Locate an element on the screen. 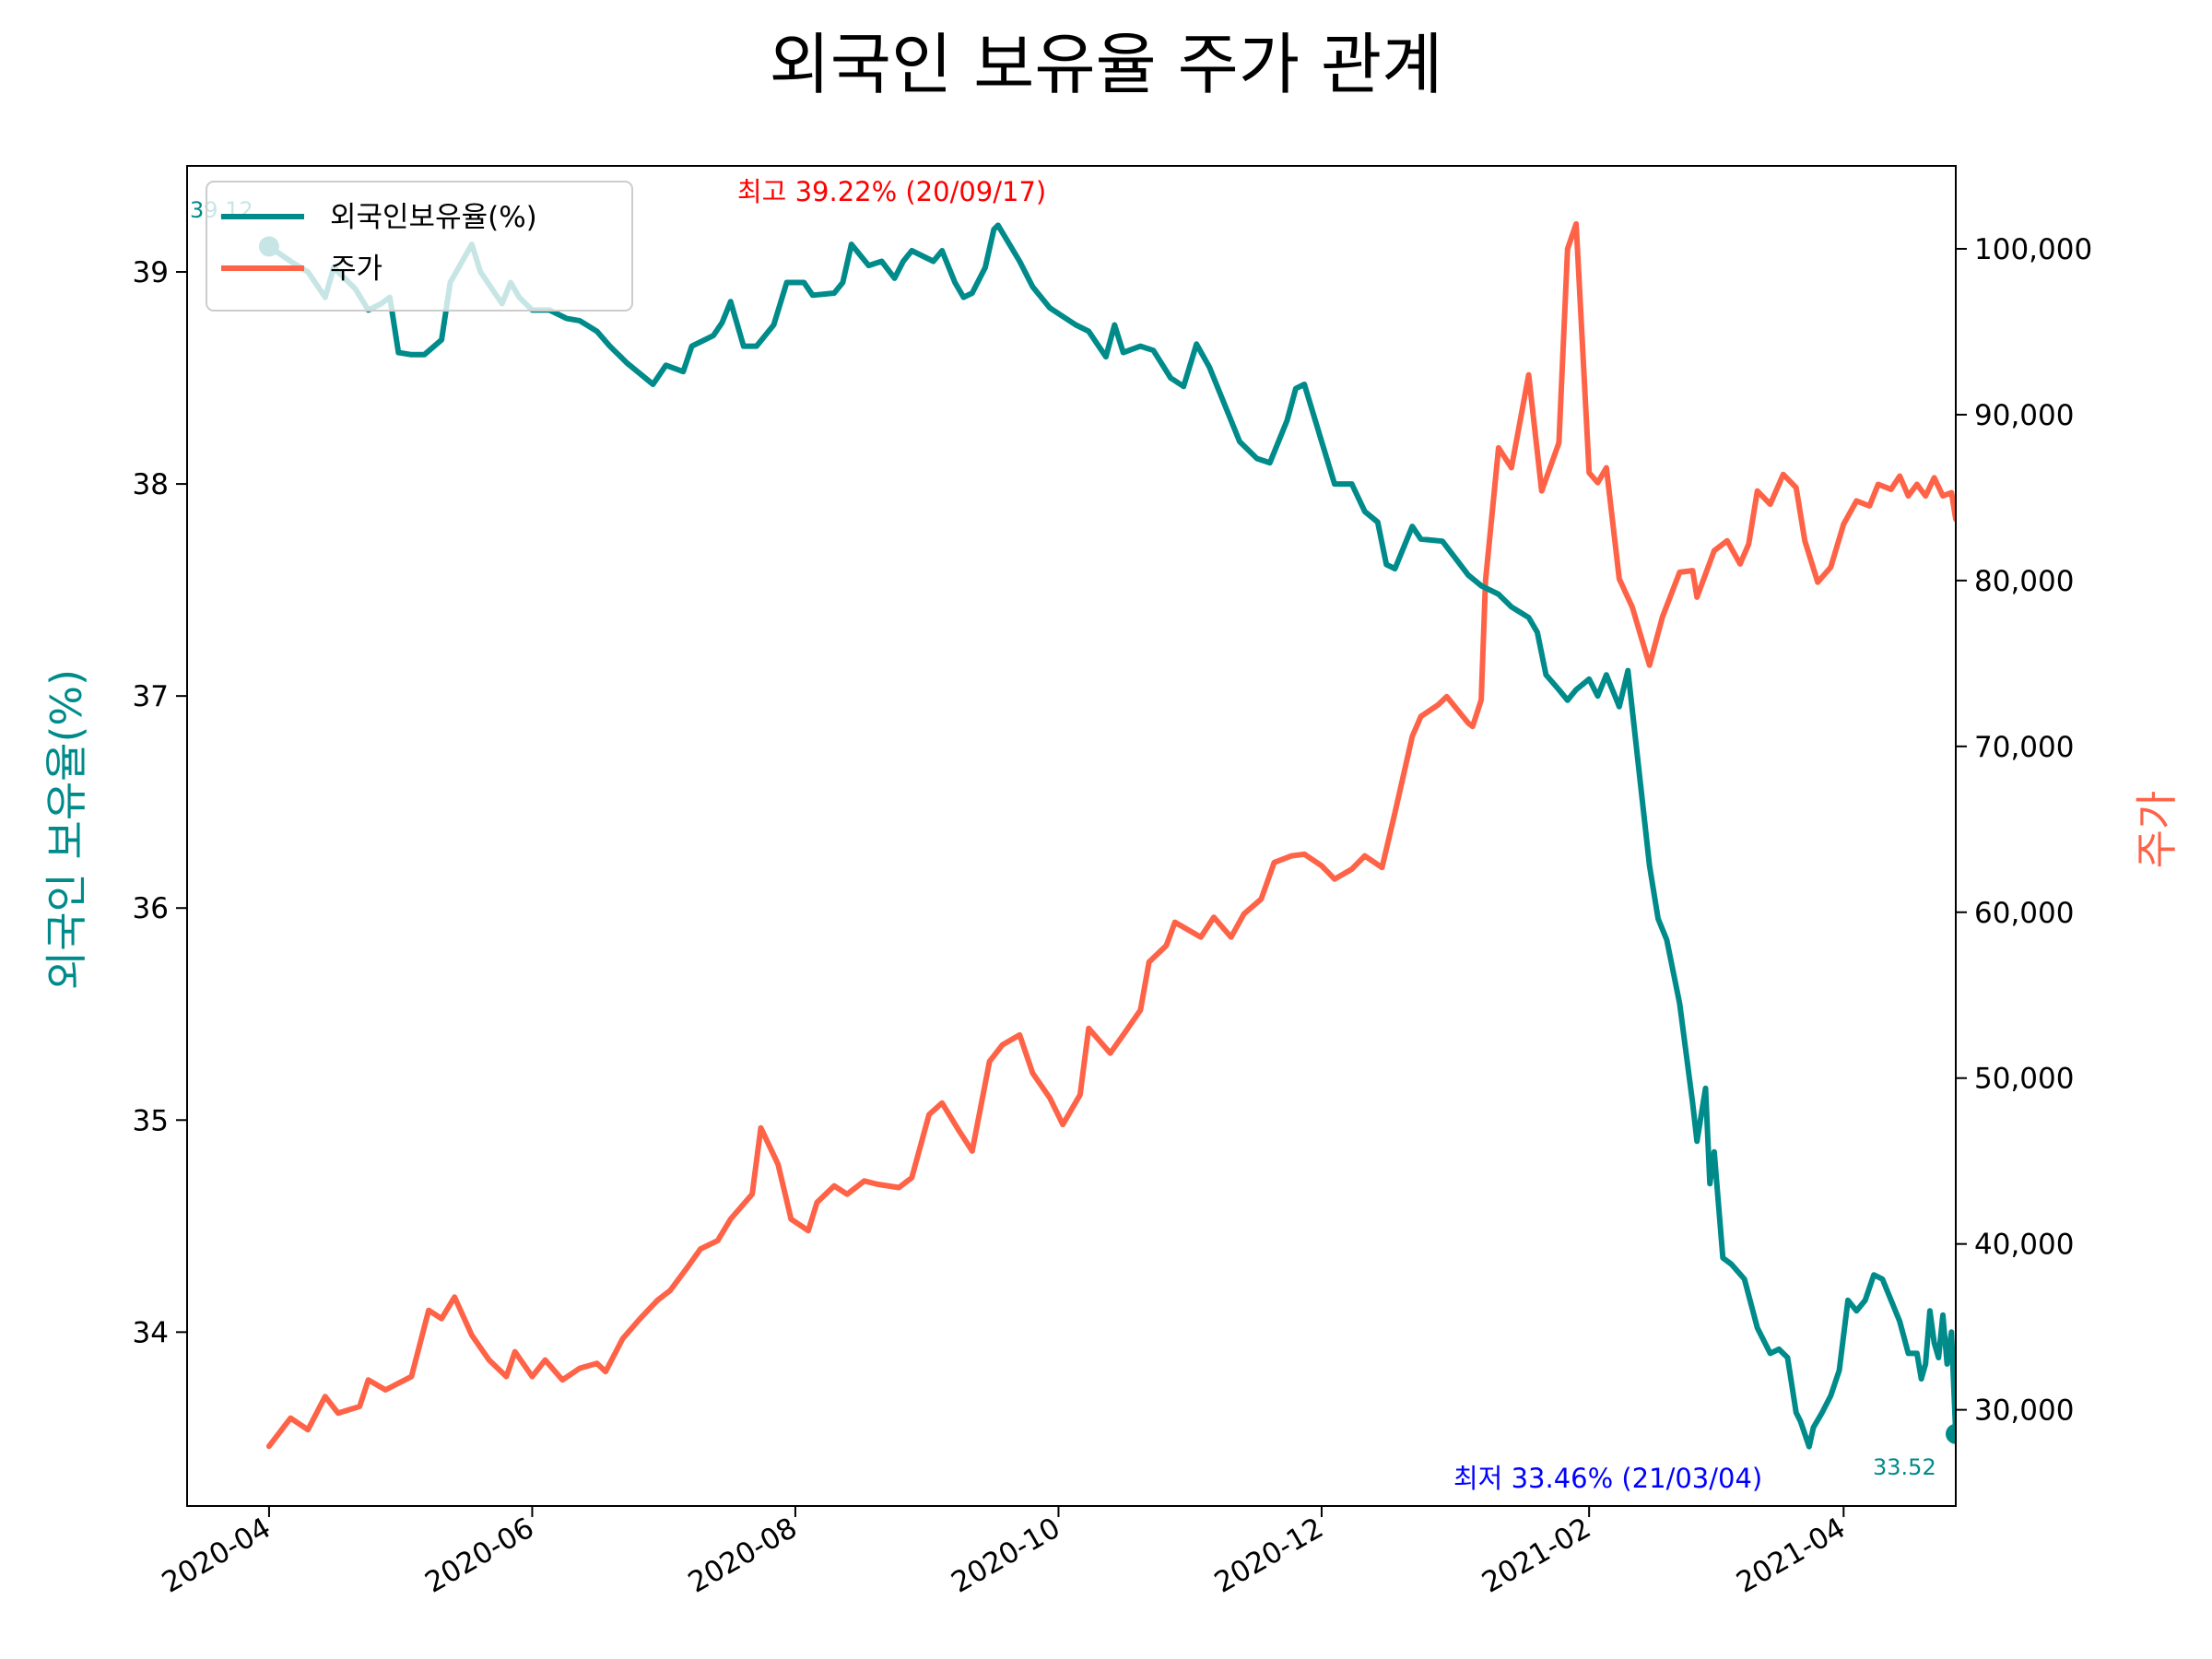 Image resolution: width=2212 pixels, height=1659 pixels. x-tick-label: 2020-10 is located at coordinates (1005, 1556).